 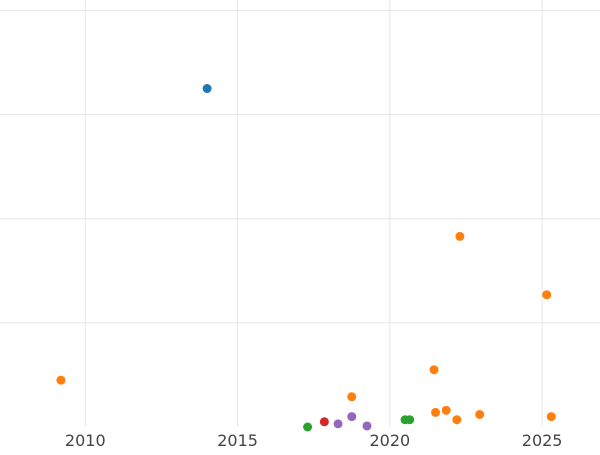 What do you see at coordinates (85, 440) in the screenshot?
I see `x-tick-label: 2010` at bounding box center [85, 440].